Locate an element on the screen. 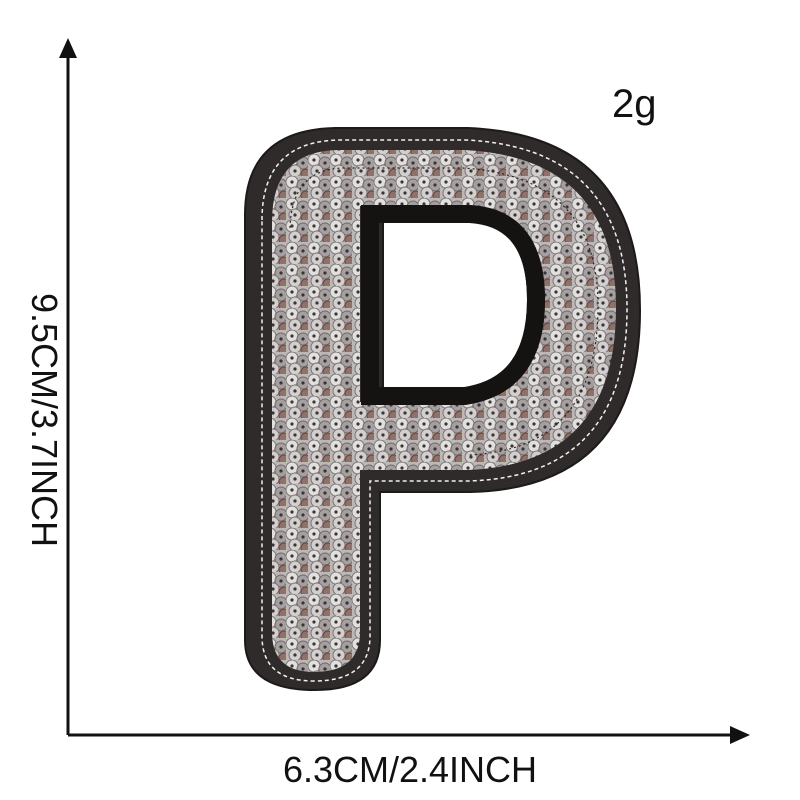 This screenshot has height=800, width=800. weight-label: 2g is located at coordinates (634, 104).